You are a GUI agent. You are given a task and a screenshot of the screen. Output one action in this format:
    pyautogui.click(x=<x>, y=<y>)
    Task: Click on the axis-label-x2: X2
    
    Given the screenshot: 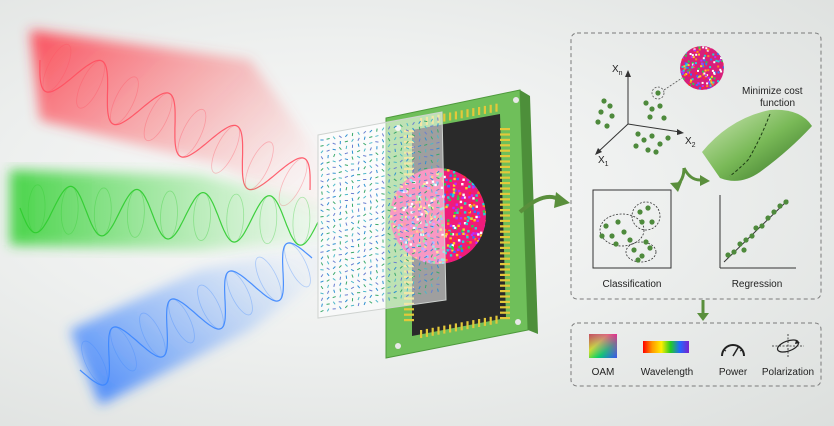 What is the action you would take?
    pyautogui.click(x=690, y=142)
    